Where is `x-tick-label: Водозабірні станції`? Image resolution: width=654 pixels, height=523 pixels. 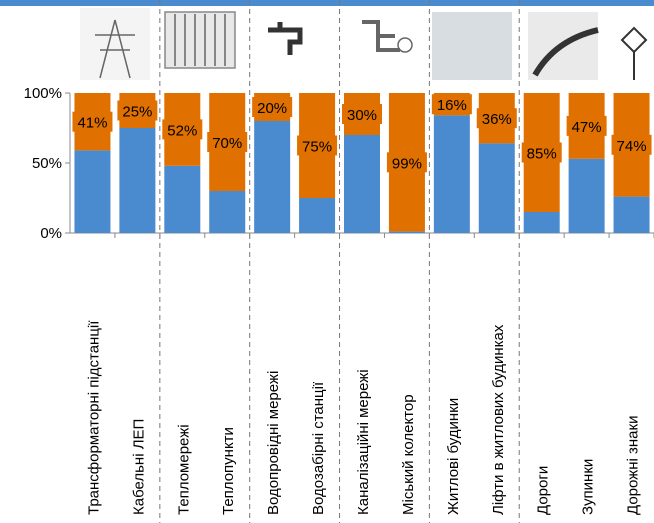 x-tick-label: Водозабірні станції is located at coordinates (318, 448).